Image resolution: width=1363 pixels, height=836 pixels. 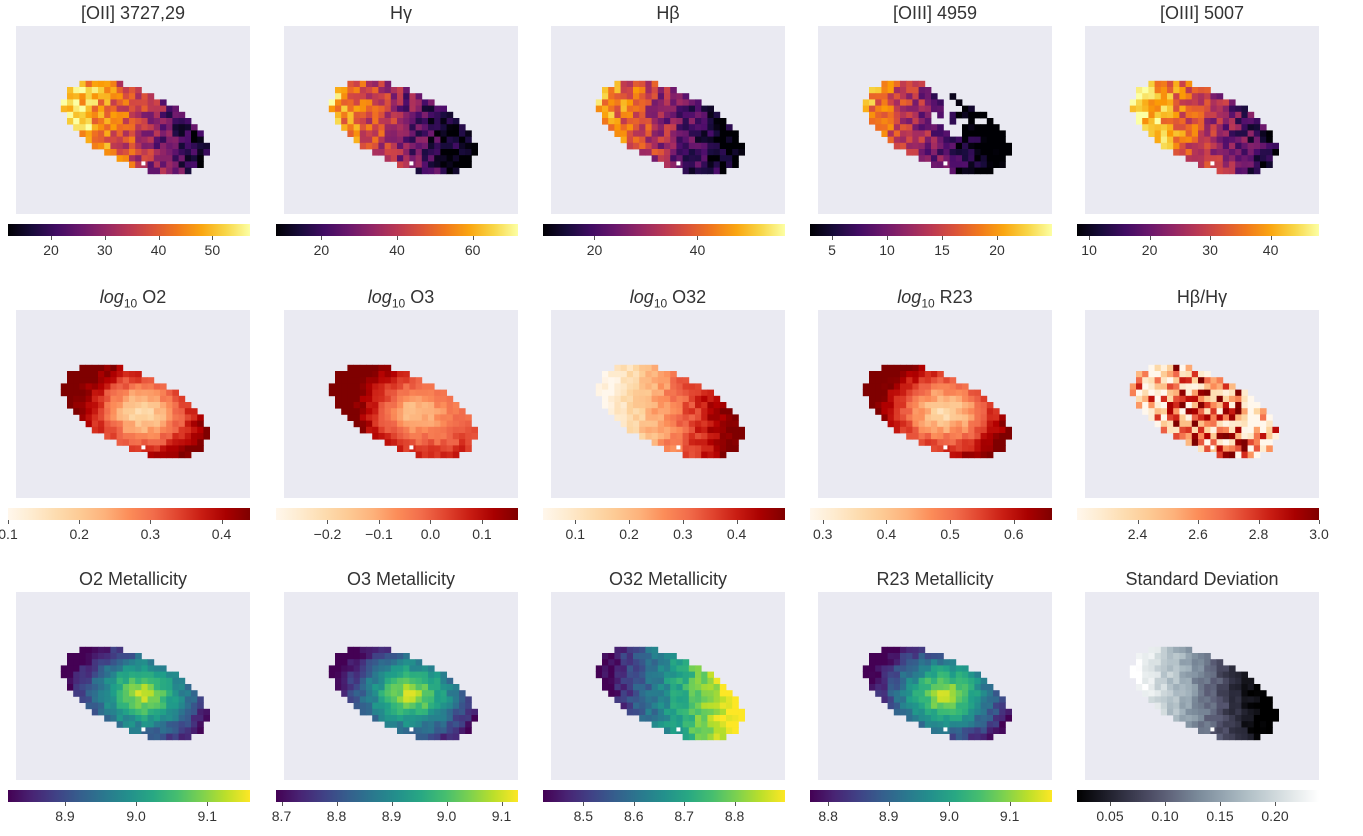 What do you see at coordinates (133, 686) in the screenshot?
I see `heatmap-map` at bounding box center [133, 686].